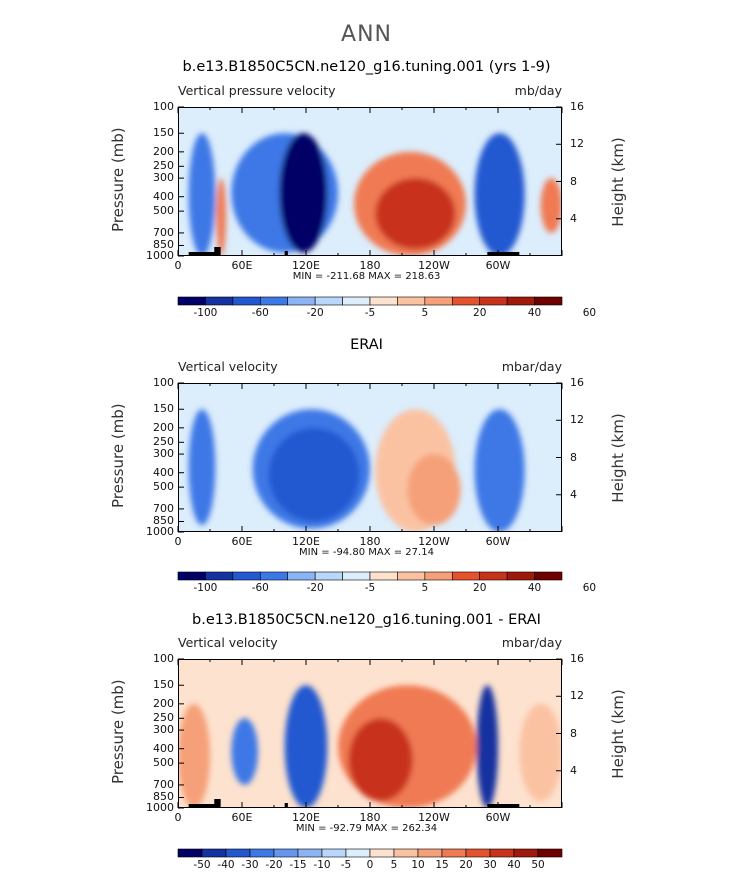 Image resolution: width=733 pixels, height=872 pixels. Describe the element at coordinates (306, 541) in the screenshot. I see `x-tick-label: 120E` at that location.